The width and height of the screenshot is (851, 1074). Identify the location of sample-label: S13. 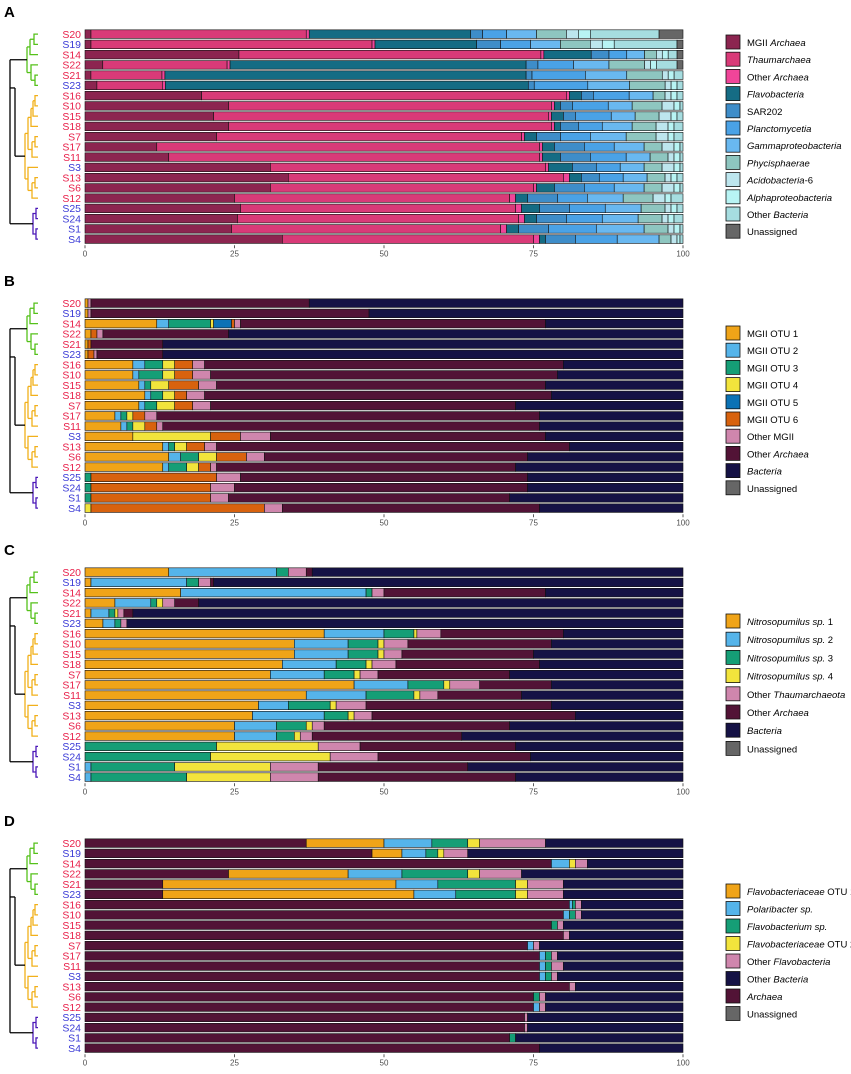
(71, 178).